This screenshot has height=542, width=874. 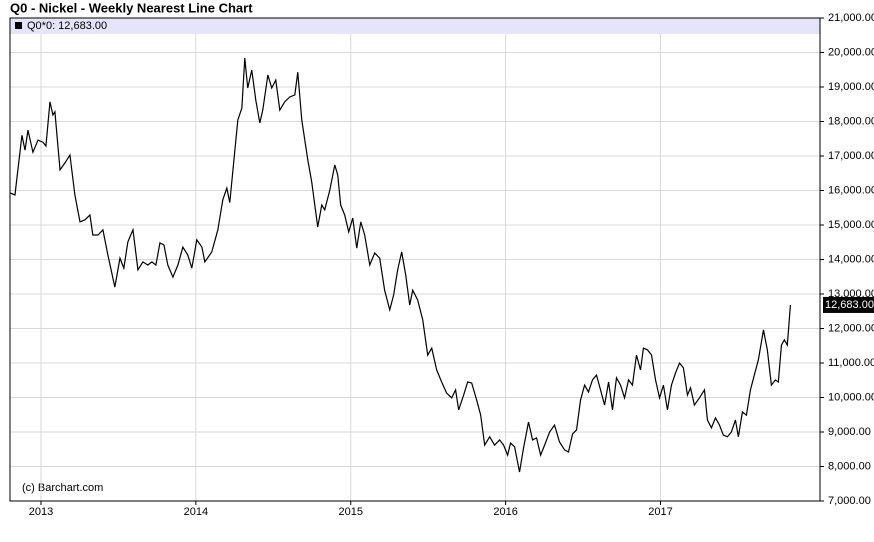 What do you see at coordinates (660, 512) in the screenshot?
I see `x-tick-label: 2017` at bounding box center [660, 512].